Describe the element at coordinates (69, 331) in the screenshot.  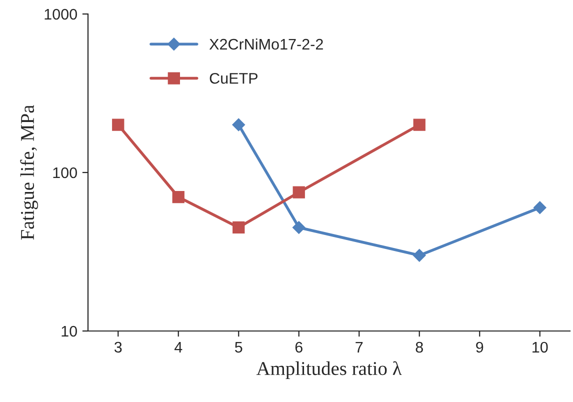
I see `y-tick-label: 10` at that location.